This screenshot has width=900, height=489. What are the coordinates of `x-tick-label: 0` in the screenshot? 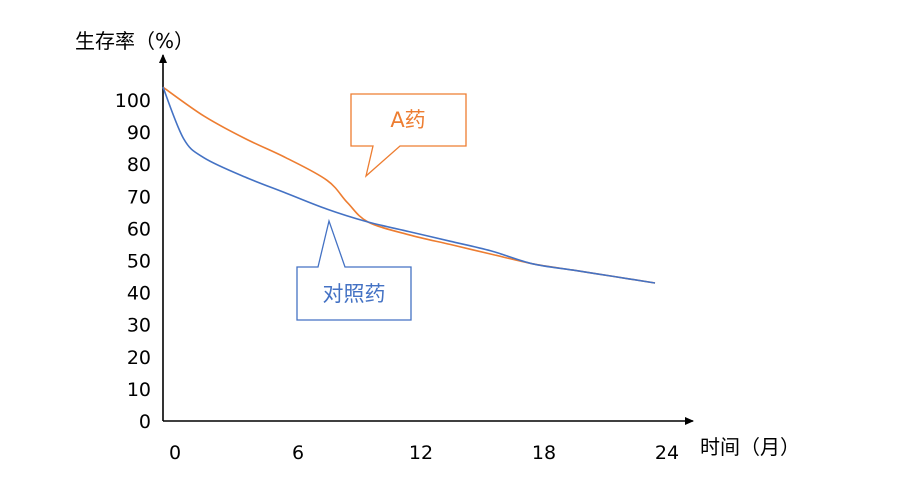 It's located at (175, 453).